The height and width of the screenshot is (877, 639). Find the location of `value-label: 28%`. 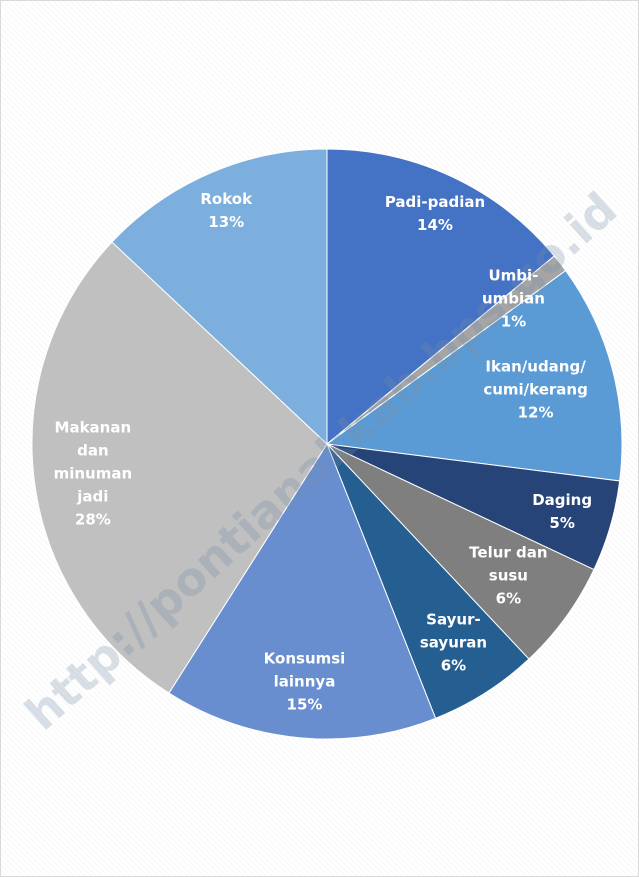

value-label: 28% is located at coordinates (92, 519).